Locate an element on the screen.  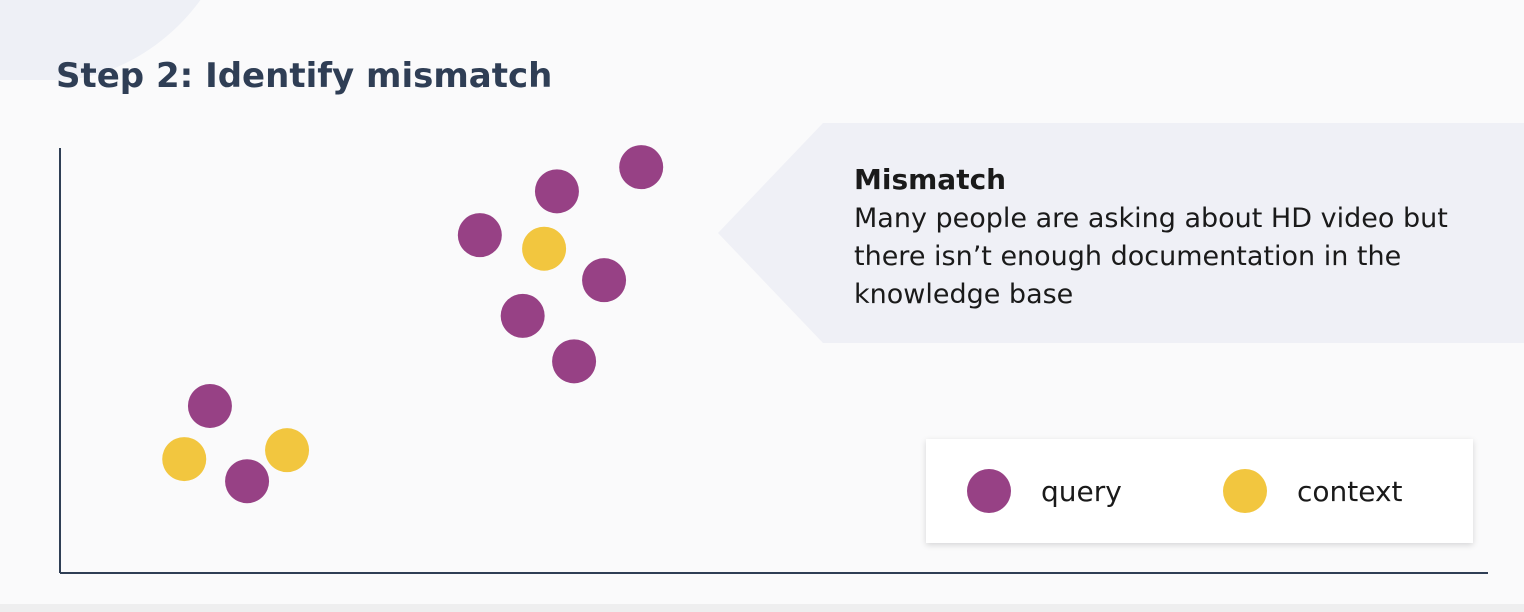
bottom-divider is located at coordinates (762, 608).